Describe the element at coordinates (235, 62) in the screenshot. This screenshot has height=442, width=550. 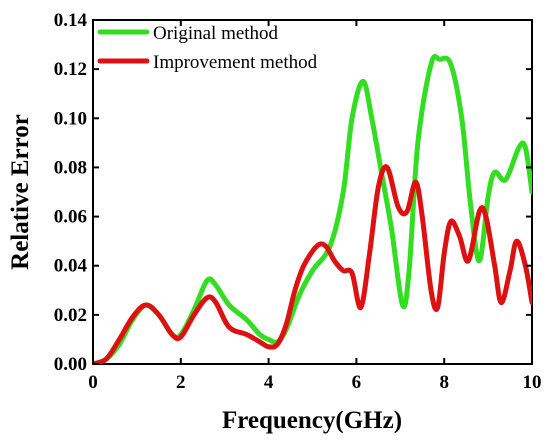
I see `legend-label-improvement: Improvement method` at that location.